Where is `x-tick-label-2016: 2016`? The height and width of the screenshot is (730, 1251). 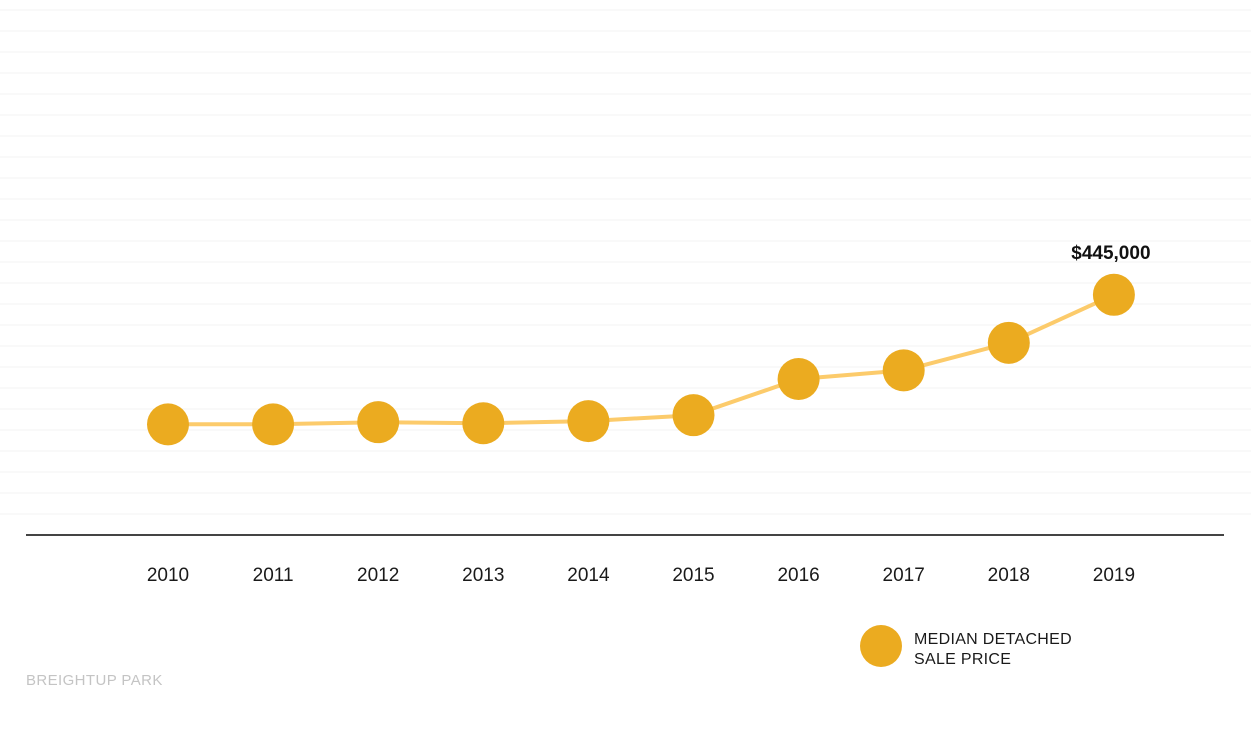
x-tick-label-2016: 2016 is located at coordinates (798, 575).